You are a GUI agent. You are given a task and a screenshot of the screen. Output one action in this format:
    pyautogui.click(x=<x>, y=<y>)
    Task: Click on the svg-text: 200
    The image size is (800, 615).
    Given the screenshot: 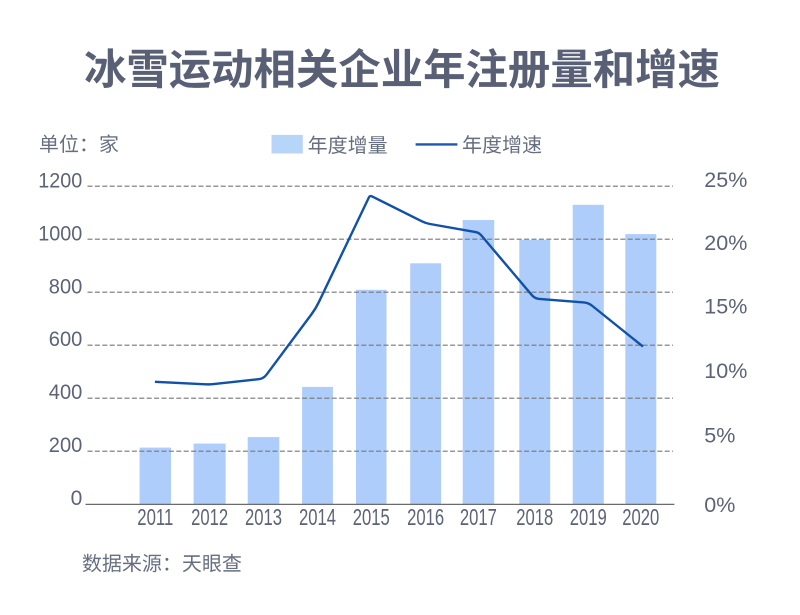 What is the action you would take?
    pyautogui.click(x=66, y=445)
    